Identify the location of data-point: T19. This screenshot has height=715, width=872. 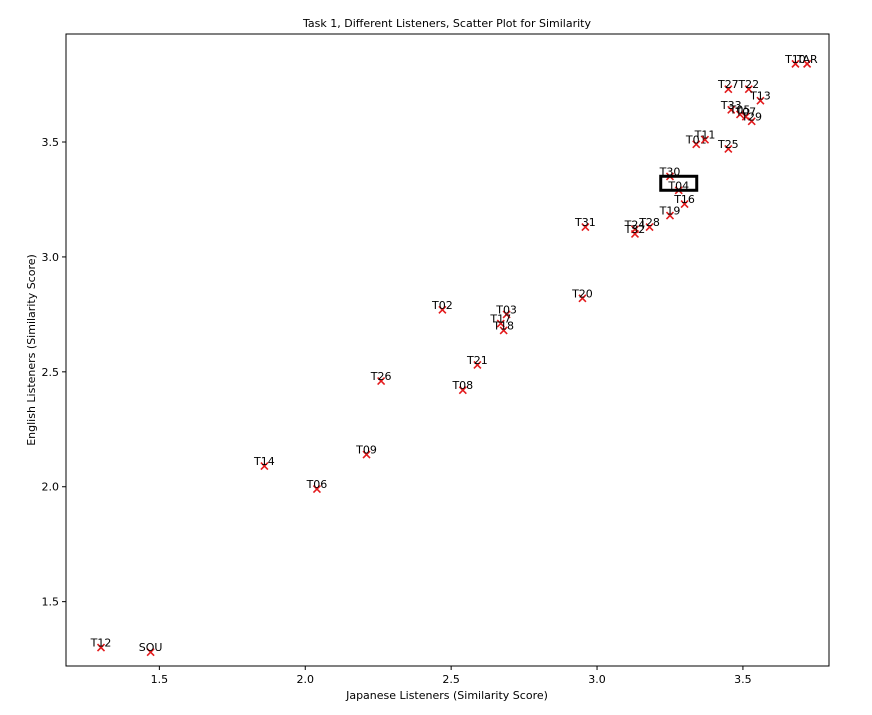
(670, 212).